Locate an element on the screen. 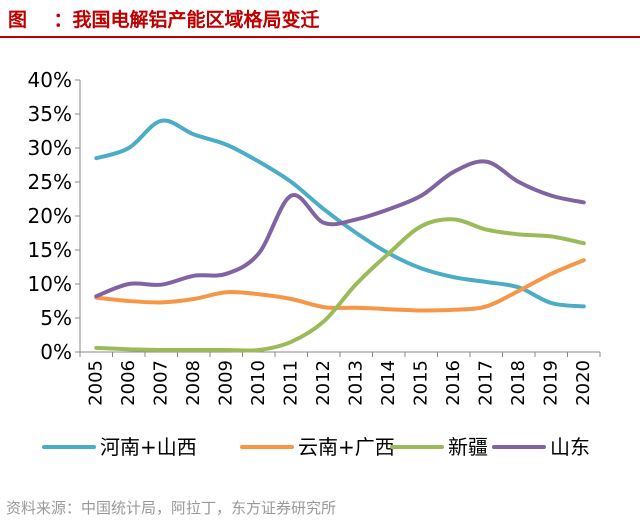 The height and width of the screenshot is (526, 640). x-tick-label: 2020 is located at coordinates (583, 383).